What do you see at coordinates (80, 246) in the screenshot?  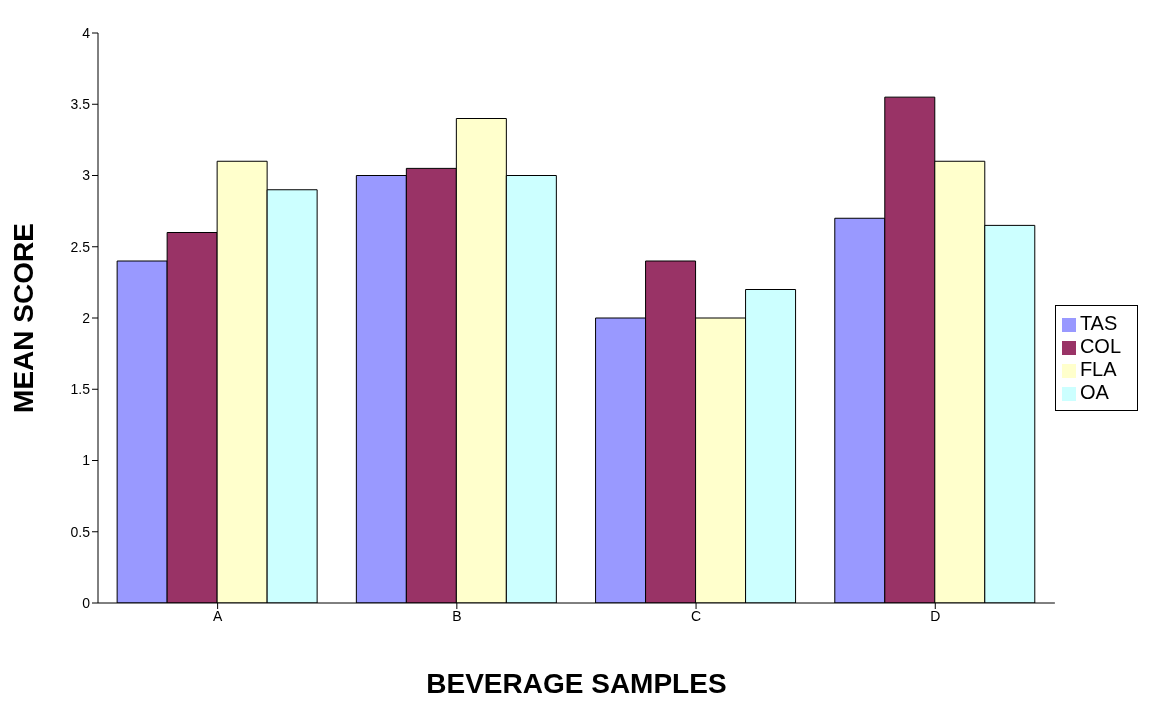 I see `y-tick-label: 2.5` at bounding box center [80, 246].